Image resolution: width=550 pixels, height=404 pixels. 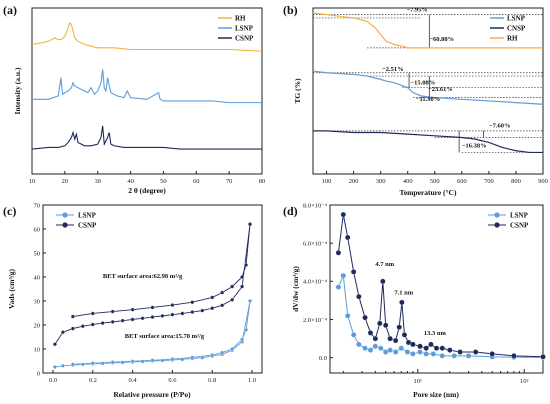 I want to click on annotation-label: −2.51%, so click(x=393, y=69).